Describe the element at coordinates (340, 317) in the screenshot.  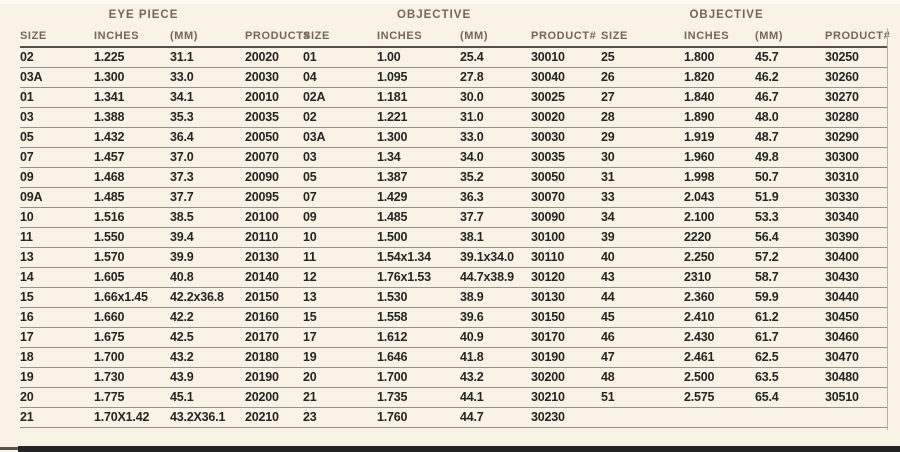
I see `table-cell: 15` at that location.